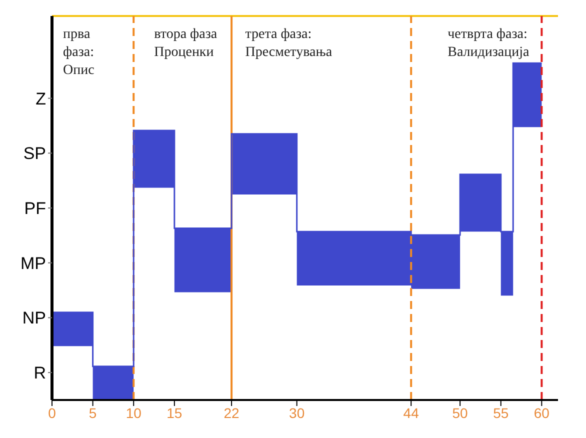  I want to click on x-tick-label: 44, so click(411, 412).